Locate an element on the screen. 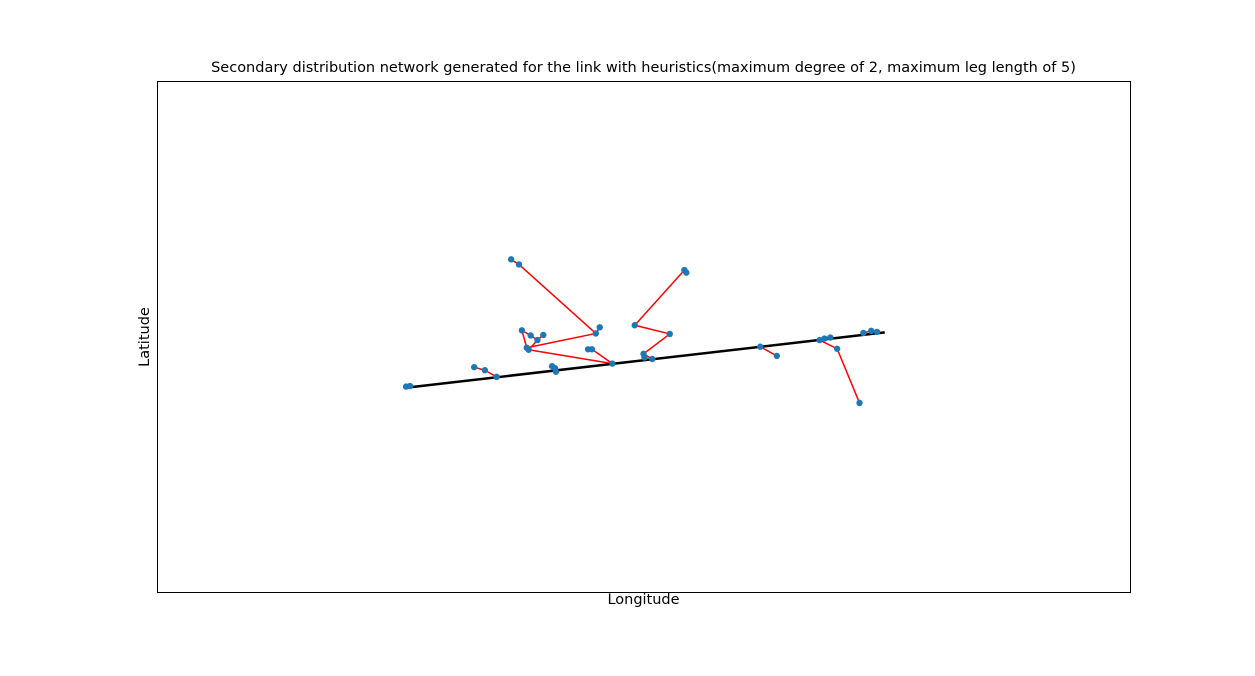 Image resolution: width=1255 pixels, height=676 pixels. network-nodes is located at coordinates (641, 331).